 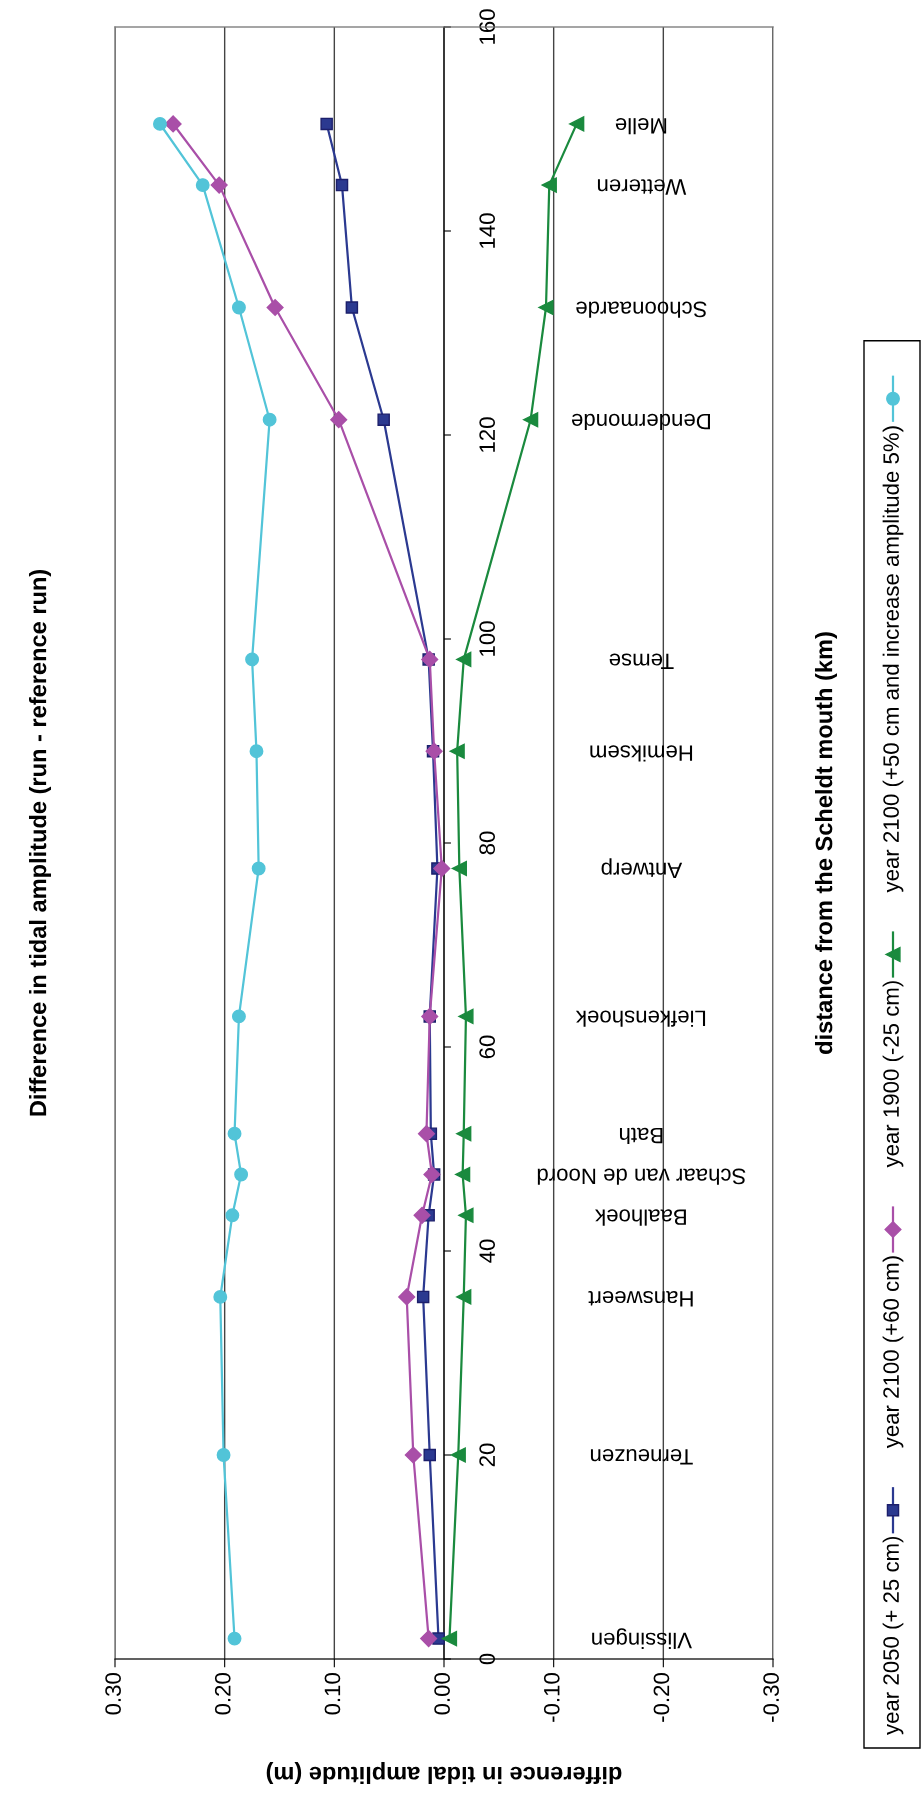 I want to click on x-tick-label: -0.10, so click(x=551, y=1697).